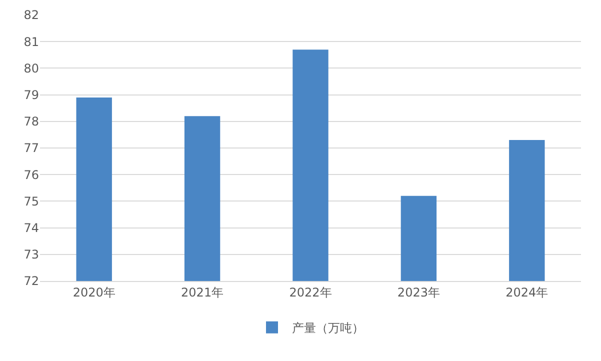 The width and height of the screenshot is (601, 361). Describe the element at coordinates (527, 292) in the screenshot. I see `x-tick-label: 2024年` at that location.